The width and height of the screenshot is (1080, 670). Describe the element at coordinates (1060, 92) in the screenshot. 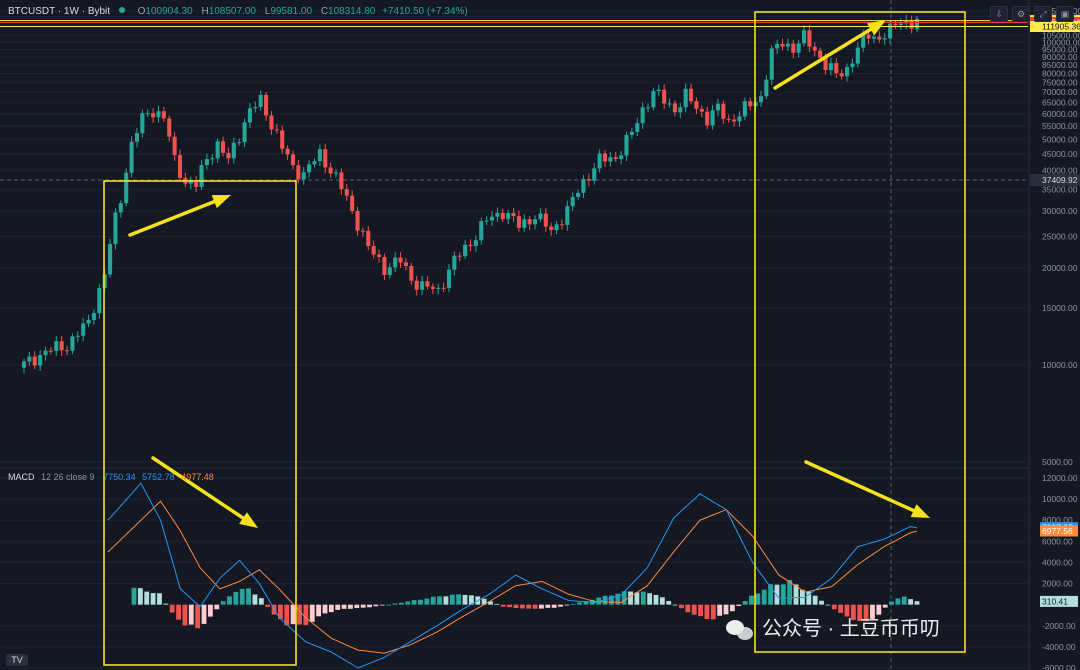

I see `price-tick-label: 70000.00` at that location.